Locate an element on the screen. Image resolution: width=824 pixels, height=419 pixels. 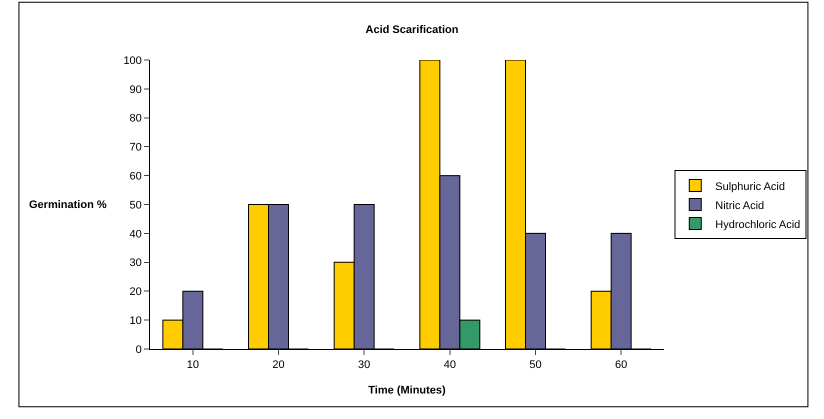
legend-label: Sulphuric Acid is located at coordinates (750, 186).